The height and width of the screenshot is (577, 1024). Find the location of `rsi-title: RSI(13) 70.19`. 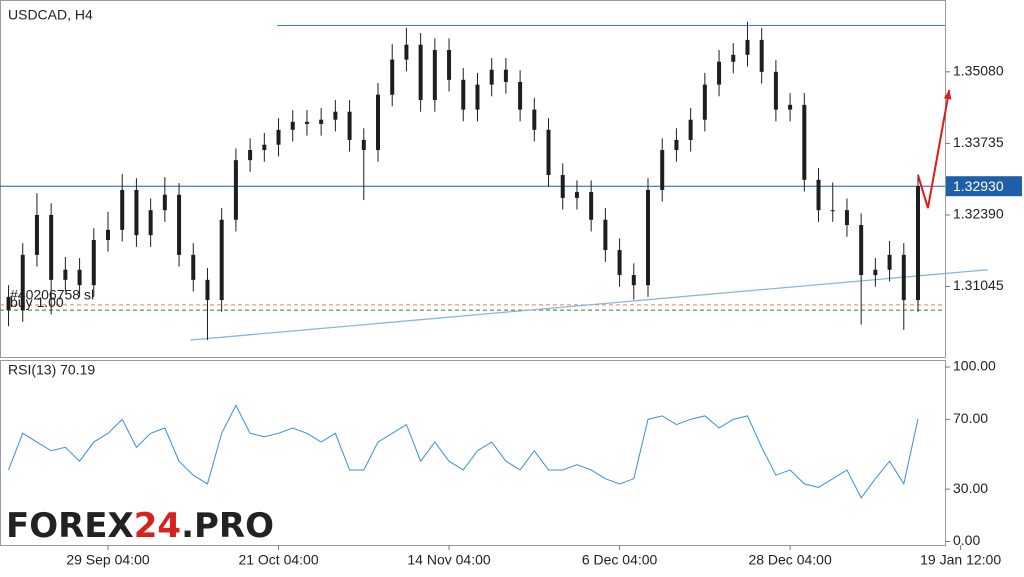

rsi-title: RSI(13) 70.19 is located at coordinates (51, 370).